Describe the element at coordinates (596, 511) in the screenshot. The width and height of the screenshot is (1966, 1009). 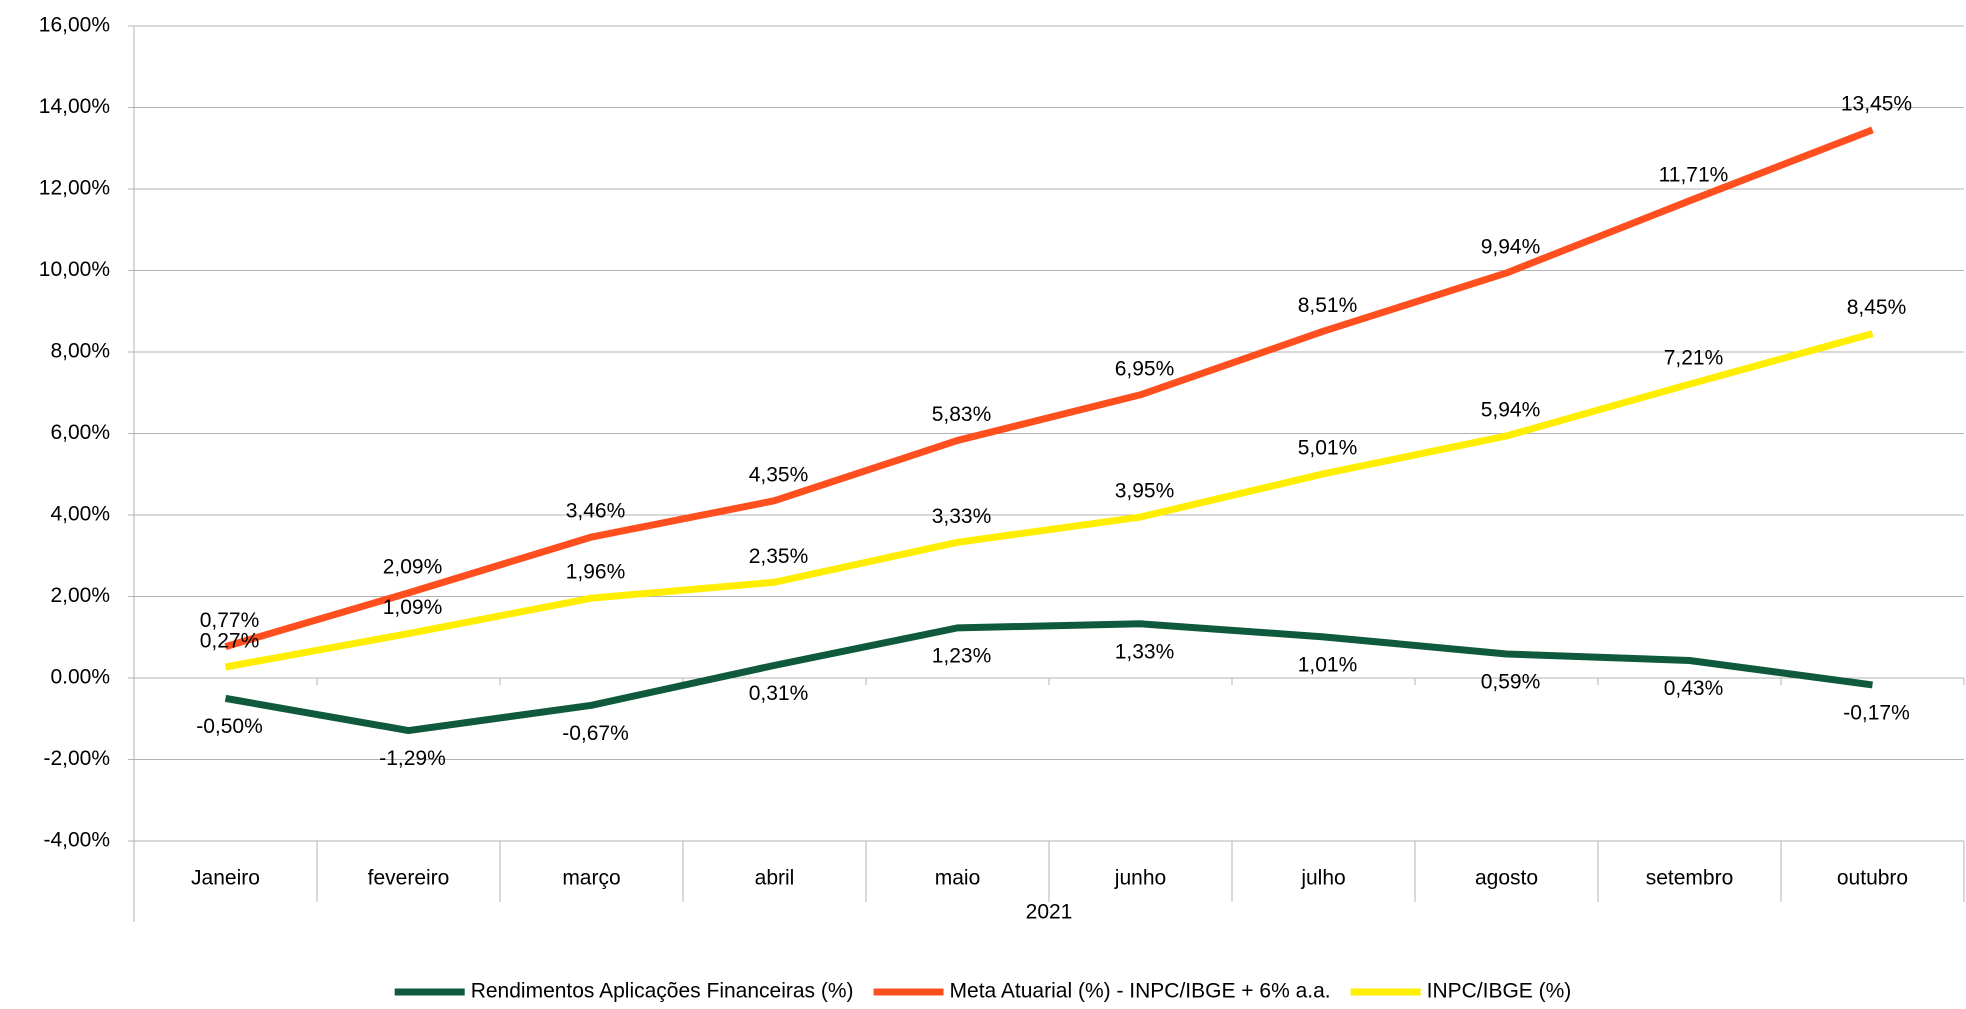
I see `data-label: 3,46%` at that location.